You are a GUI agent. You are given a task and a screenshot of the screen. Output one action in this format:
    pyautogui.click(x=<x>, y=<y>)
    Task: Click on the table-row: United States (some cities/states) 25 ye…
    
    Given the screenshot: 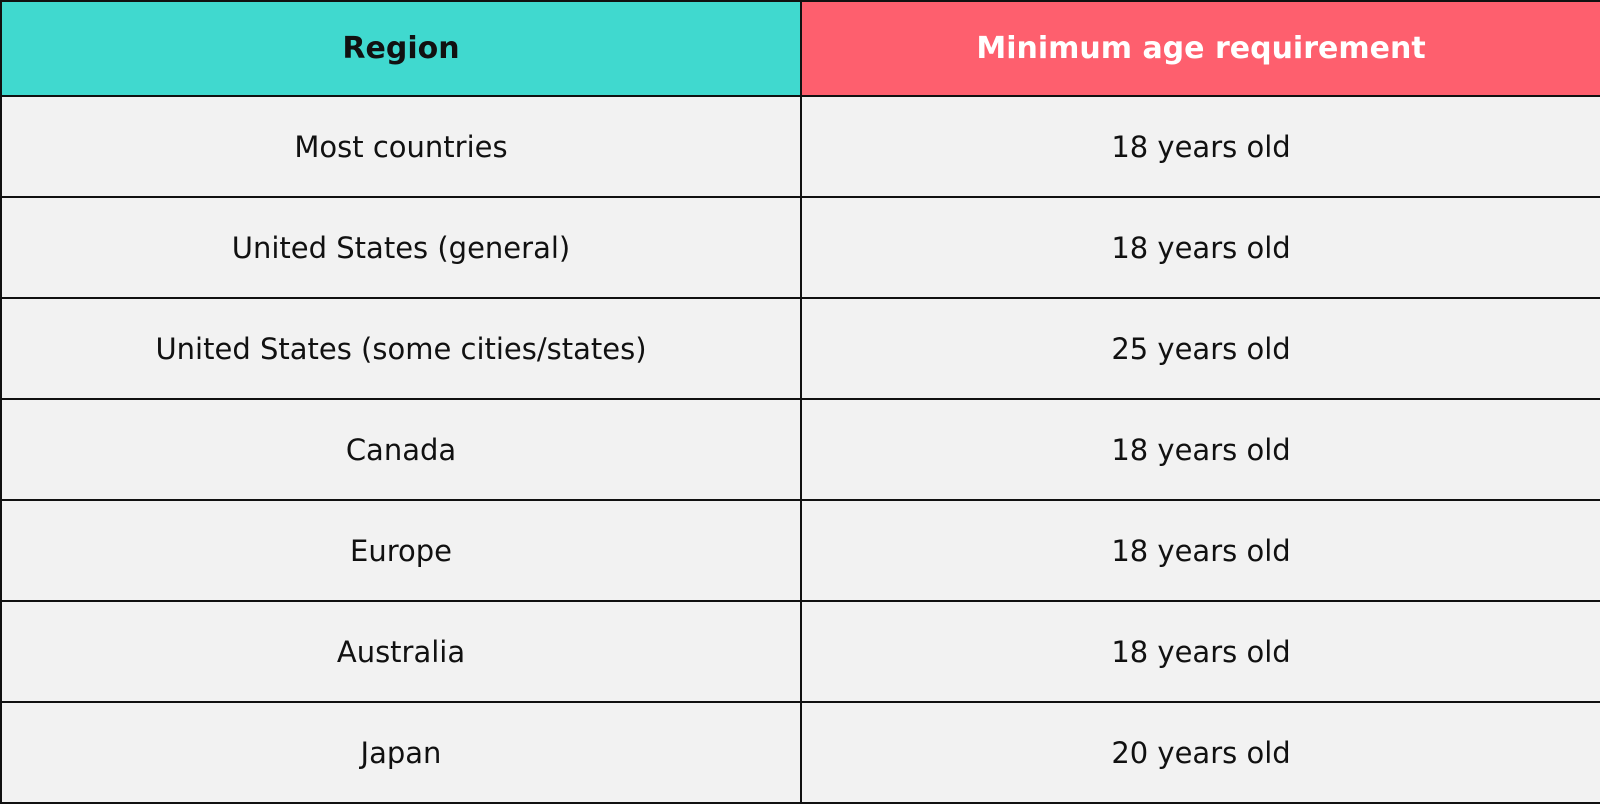 What is the action you would take?
    pyautogui.click(x=800, y=348)
    